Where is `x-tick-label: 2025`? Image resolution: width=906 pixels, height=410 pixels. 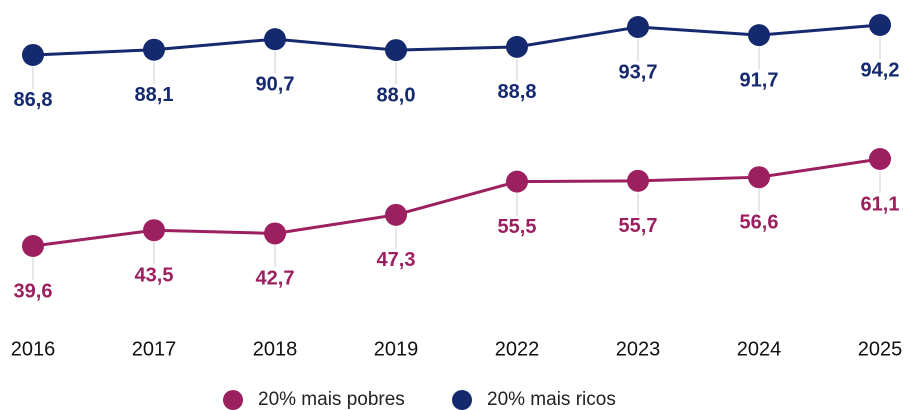 x-tick-label: 2025 is located at coordinates (880, 349).